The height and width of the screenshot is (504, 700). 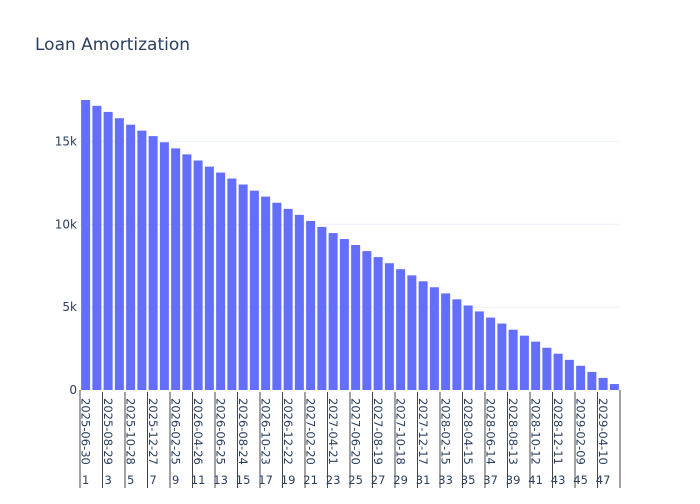 What do you see at coordinates (400, 480) in the screenshot?
I see `x-tick-period-label: 29` at bounding box center [400, 480].